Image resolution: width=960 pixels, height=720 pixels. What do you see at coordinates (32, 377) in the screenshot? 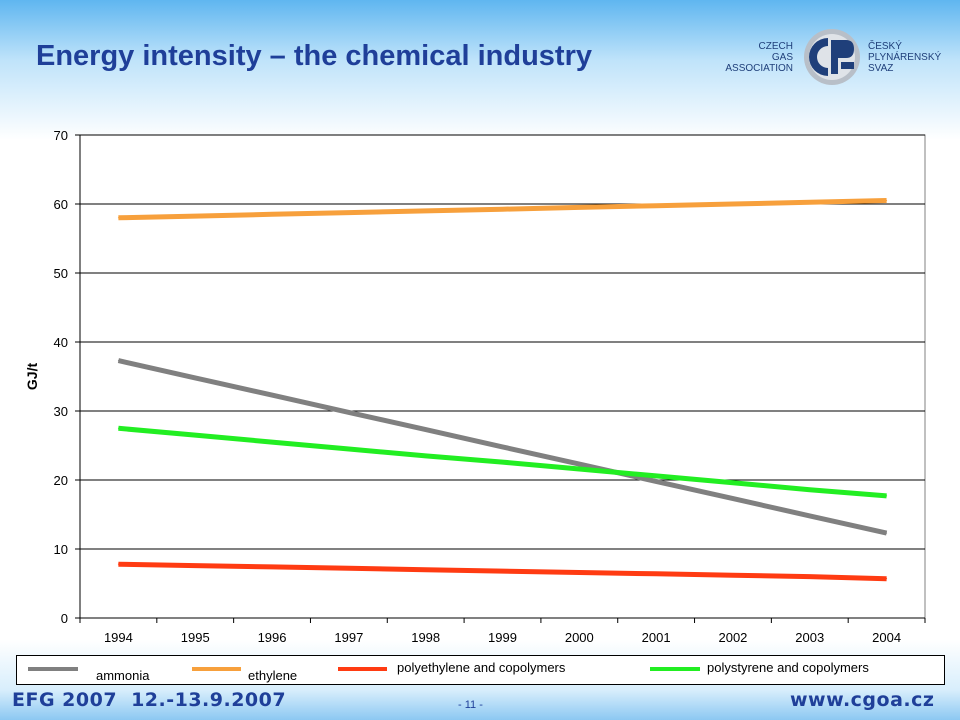
I see `y-axis-label: GJ/t` at bounding box center [32, 377].